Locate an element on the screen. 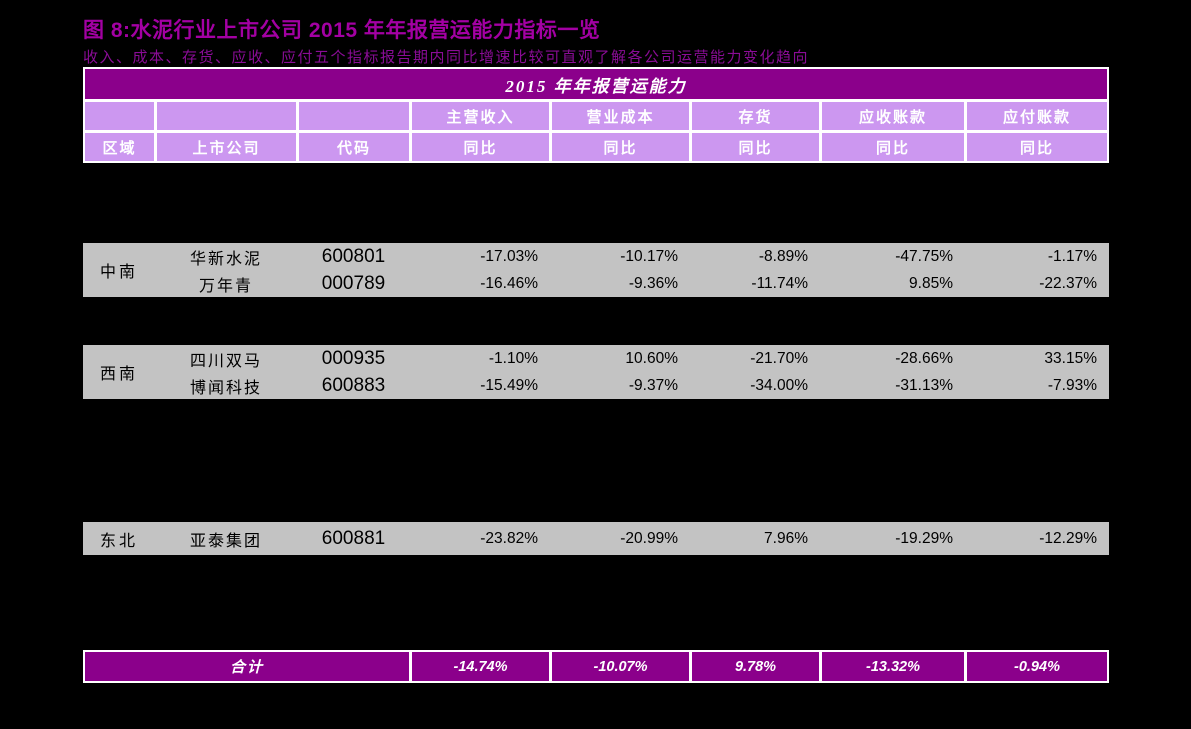  region-cell: 西南 is located at coordinates (118, 374).